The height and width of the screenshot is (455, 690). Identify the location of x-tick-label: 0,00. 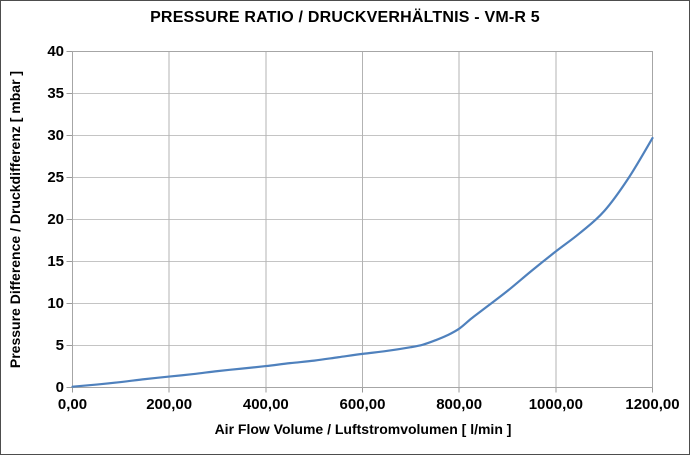
(72, 404).